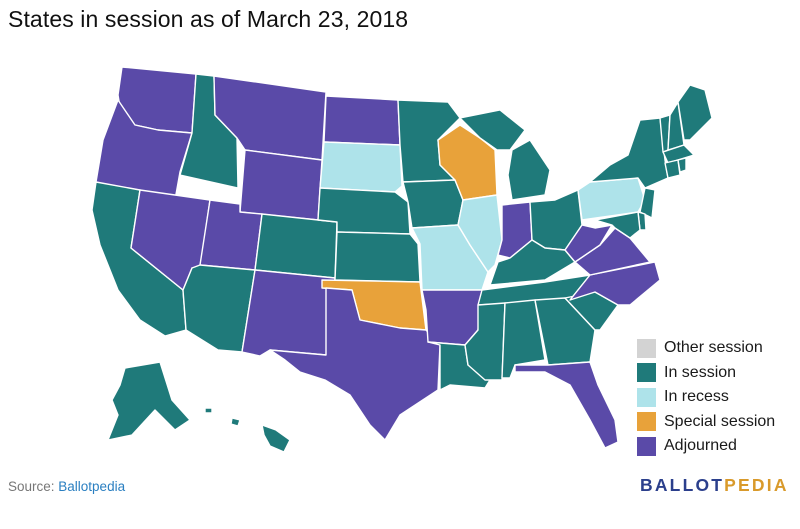  What do you see at coordinates (682, 485) in the screenshot?
I see `logo-part-ballot: BALLOT` at bounding box center [682, 485].